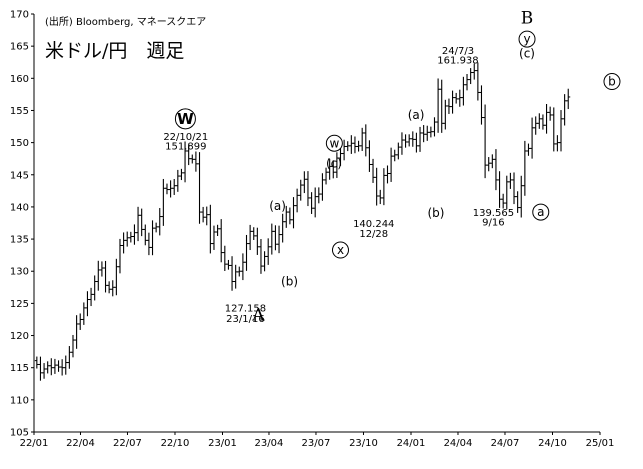 The image size is (643, 469). Describe the element at coordinates (114, 51) in the screenshot. I see `chart-title: 米ドル/円 週足` at that location.